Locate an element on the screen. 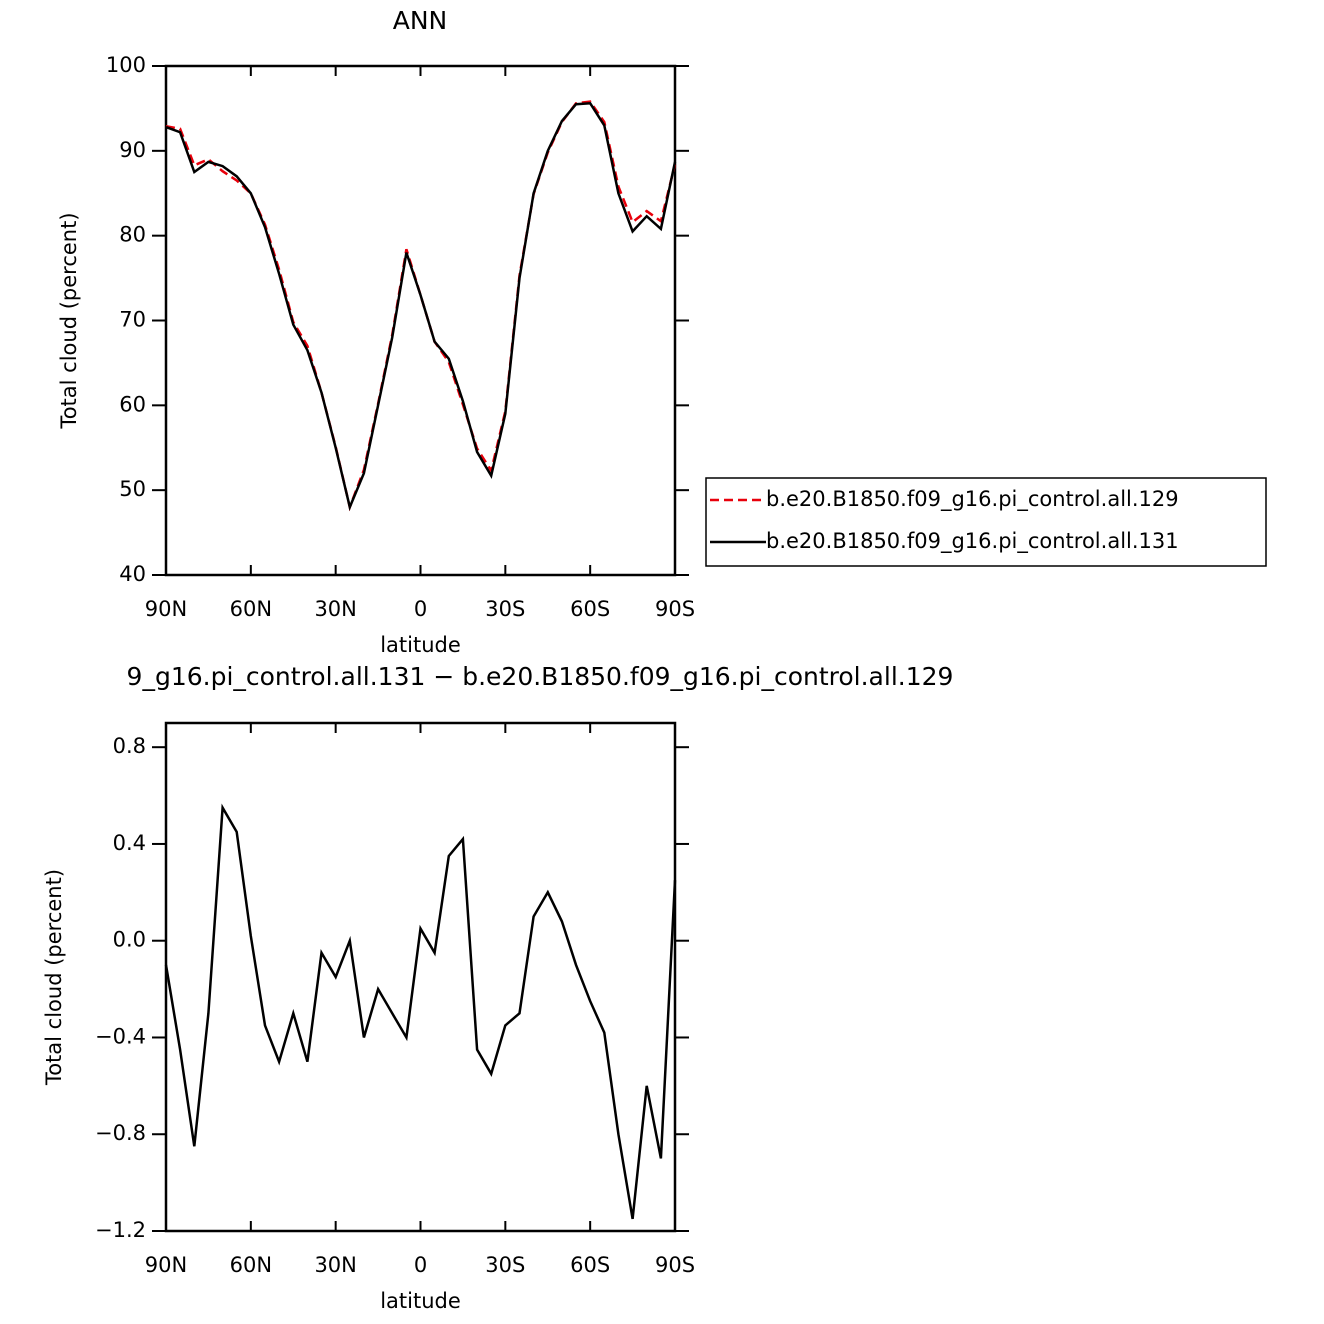 This screenshot has width=1324, height=1324. y-tick-label: 100 is located at coordinates (126, 65).